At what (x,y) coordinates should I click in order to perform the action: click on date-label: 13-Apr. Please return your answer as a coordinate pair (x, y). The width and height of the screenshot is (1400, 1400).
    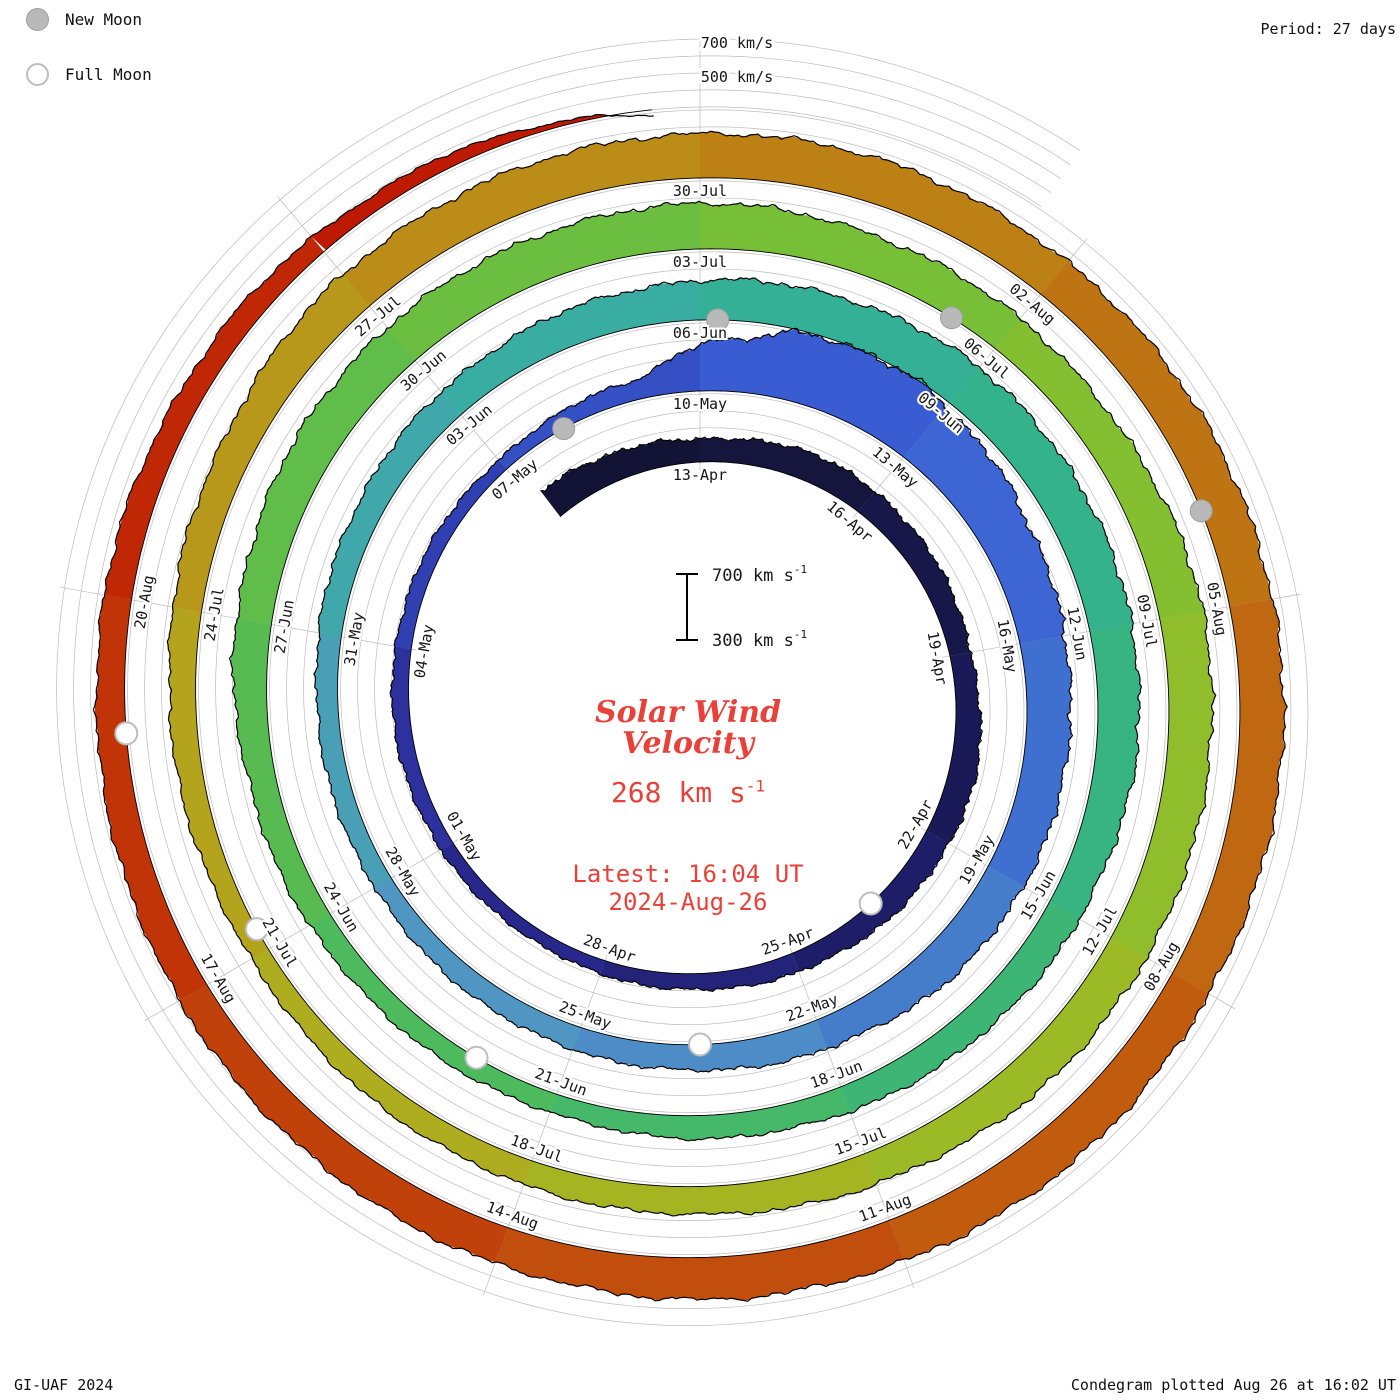
    Looking at the image, I should click on (700, 475).